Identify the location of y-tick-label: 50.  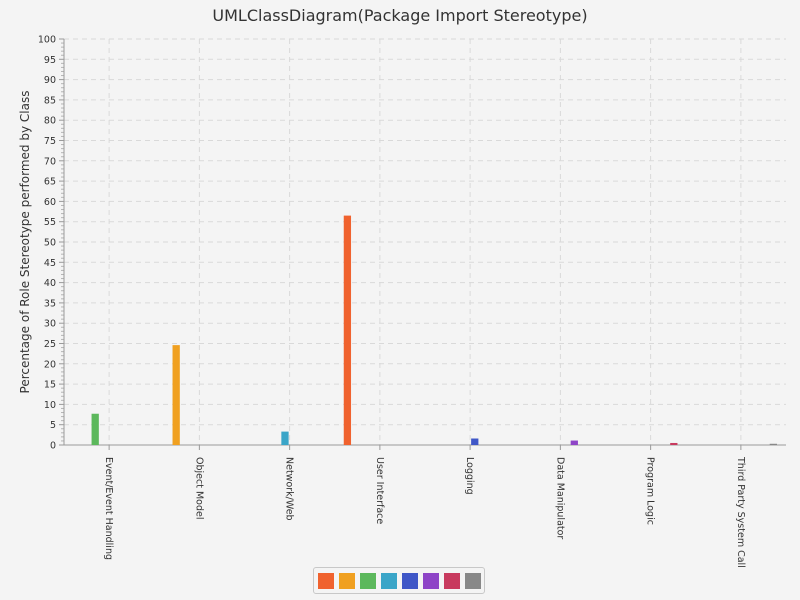
(50, 243).